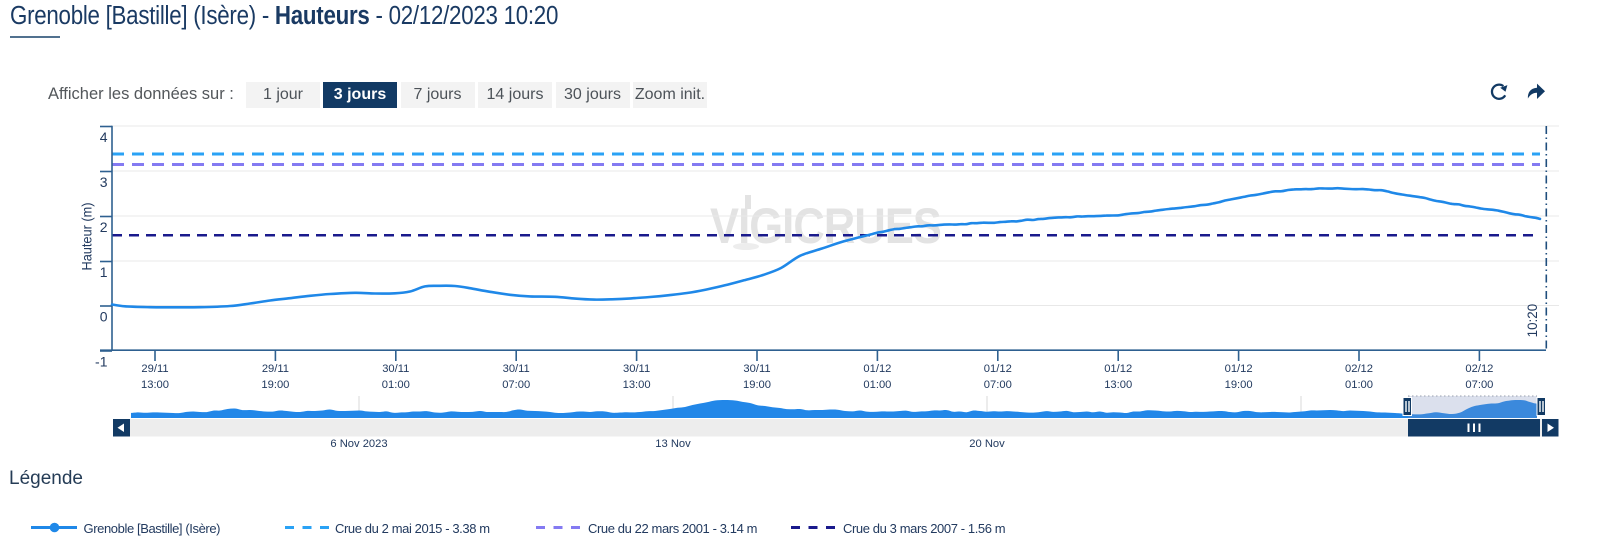 The height and width of the screenshot is (541, 1599). What do you see at coordinates (673, 444) in the screenshot?
I see `svg-text: 13 Nov` at bounding box center [673, 444].